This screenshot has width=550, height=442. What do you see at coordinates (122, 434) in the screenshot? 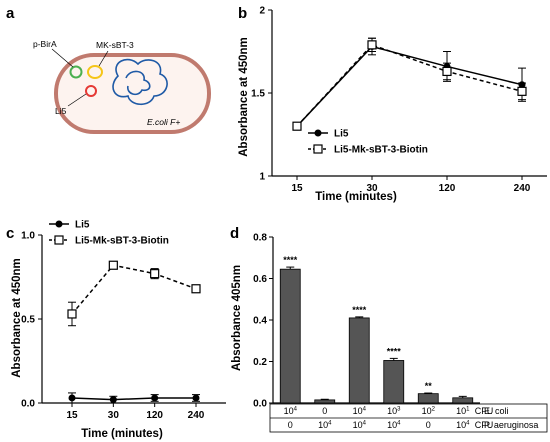
I see `panel-c-xlabel: Time (minutes)` at bounding box center [122, 434].